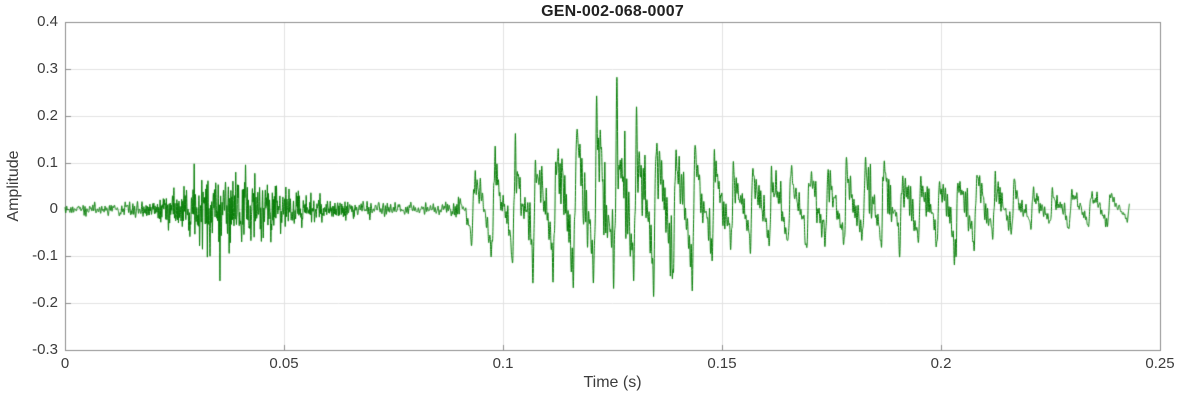 Image resolution: width=1182 pixels, height=404 pixels. What do you see at coordinates (284, 363) in the screenshot?
I see `x-tick-label: 0.05` at bounding box center [284, 363].